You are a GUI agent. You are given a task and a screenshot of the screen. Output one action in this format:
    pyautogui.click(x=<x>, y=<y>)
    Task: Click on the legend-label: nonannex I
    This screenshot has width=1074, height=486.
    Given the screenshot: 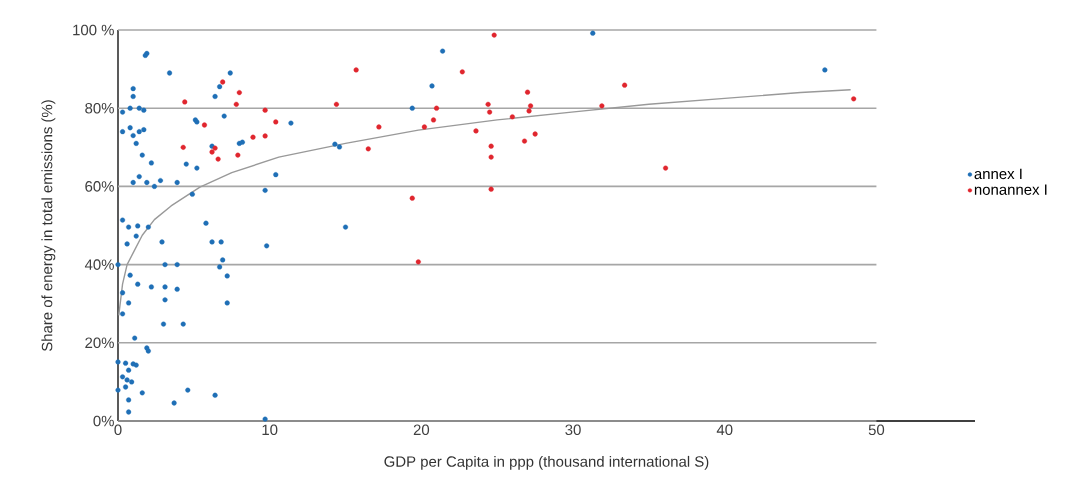 What is the action you would take?
    pyautogui.click(x=1010, y=189)
    